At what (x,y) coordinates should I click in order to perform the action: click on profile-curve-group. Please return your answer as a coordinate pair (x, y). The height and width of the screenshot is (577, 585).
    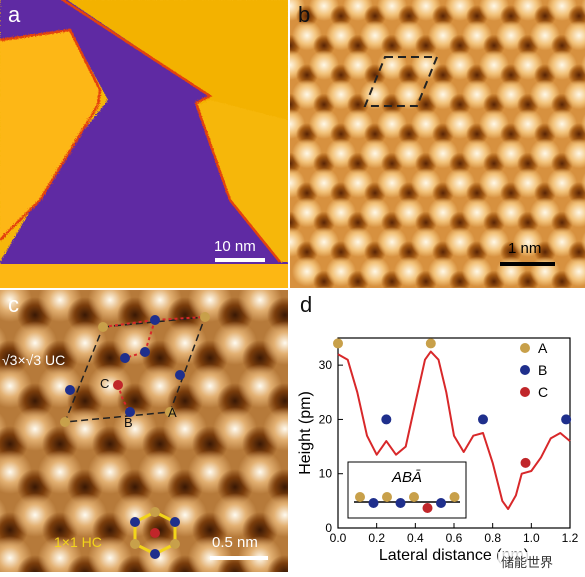
    Looking at the image, I should click on (454, 430).